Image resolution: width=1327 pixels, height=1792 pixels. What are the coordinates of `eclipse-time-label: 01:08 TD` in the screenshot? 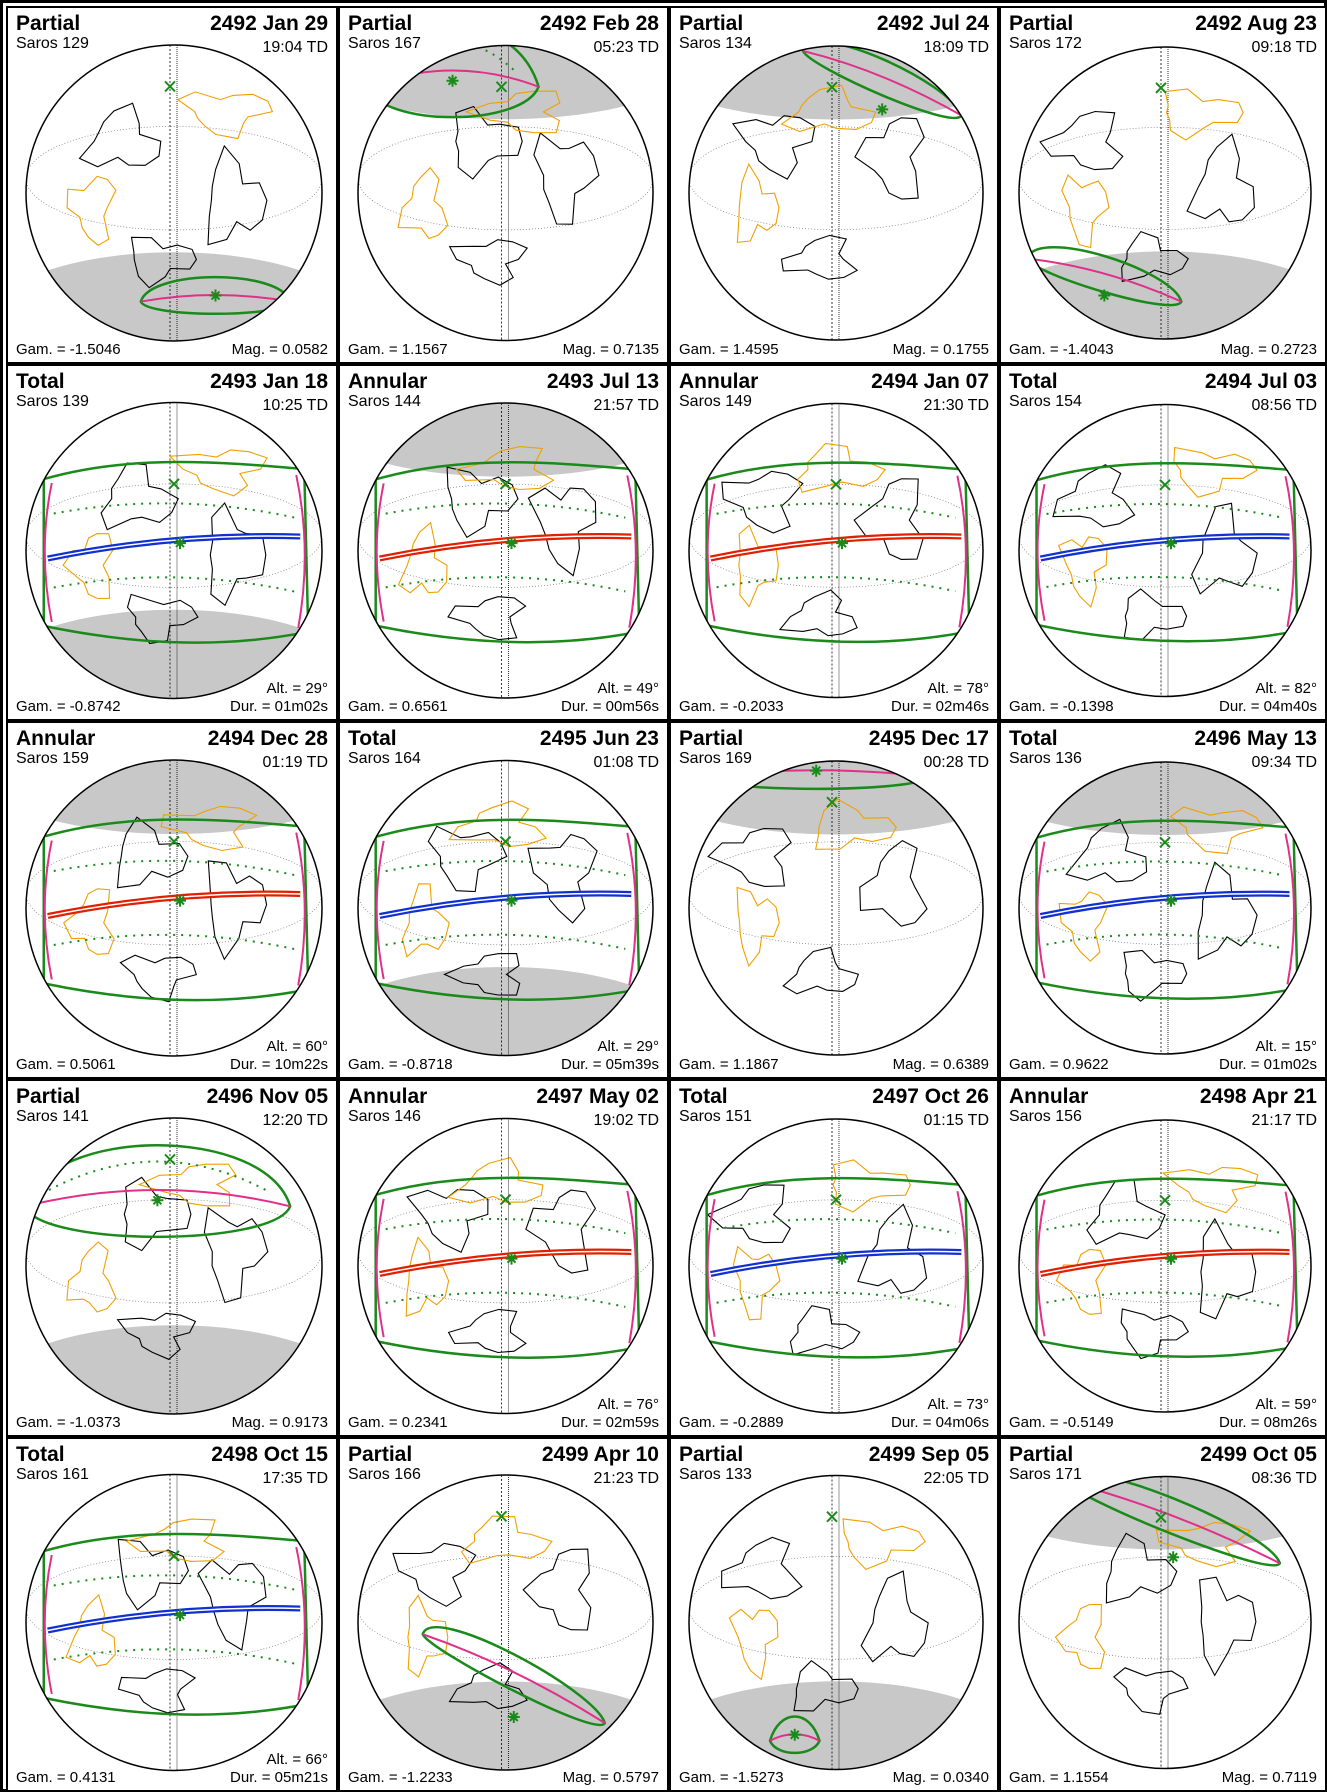 It's located at (626, 762).